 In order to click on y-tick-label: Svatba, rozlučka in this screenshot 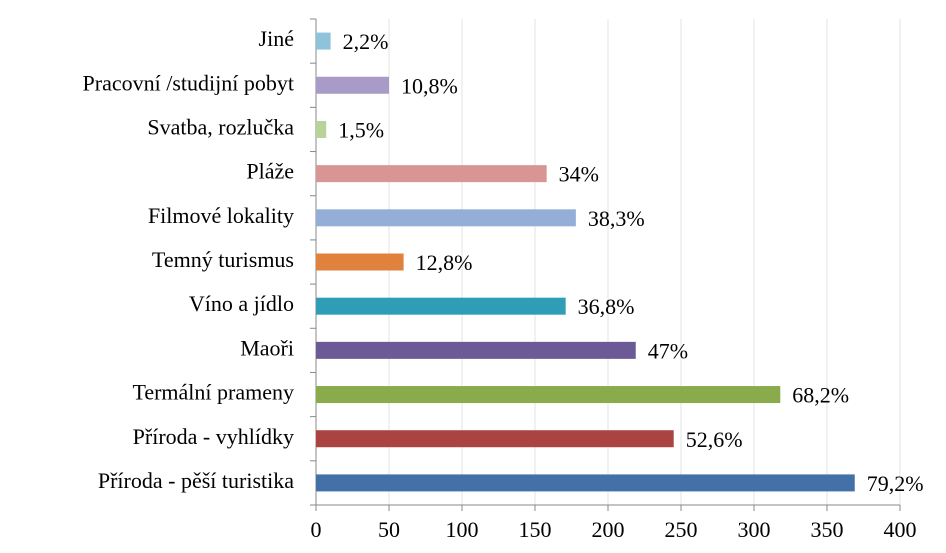, I will do `click(220, 127)`.